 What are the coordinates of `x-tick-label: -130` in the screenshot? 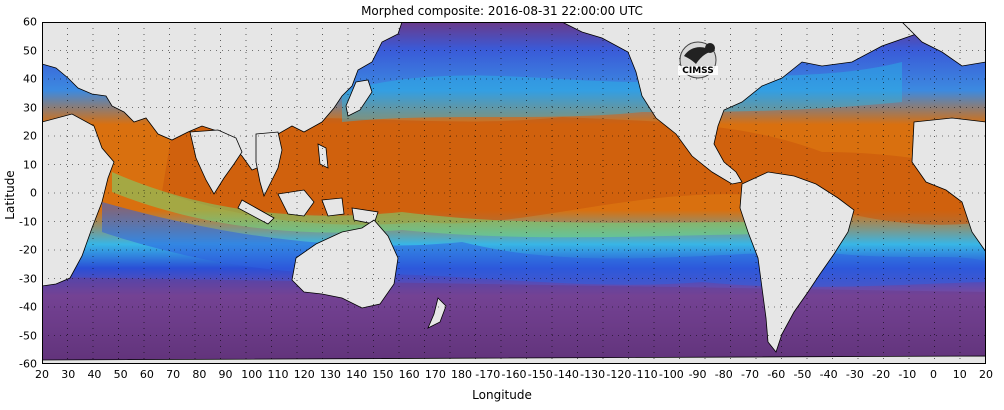 It's located at (593, 374).